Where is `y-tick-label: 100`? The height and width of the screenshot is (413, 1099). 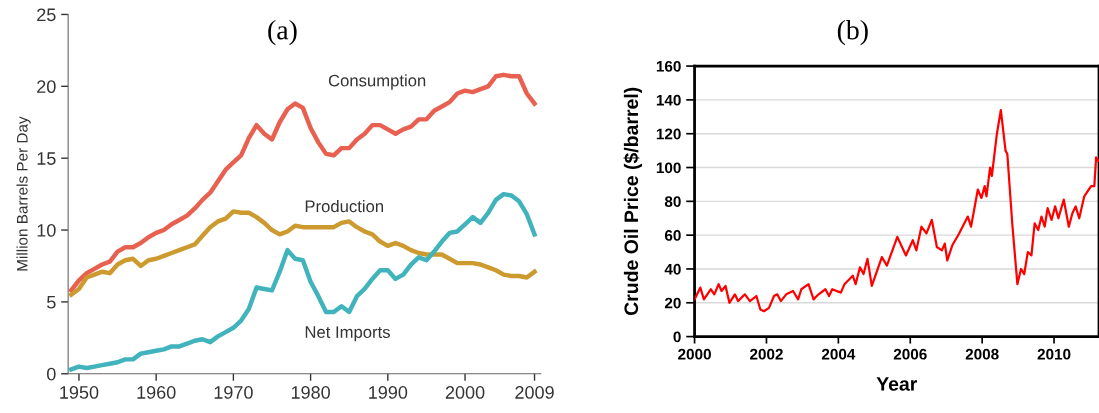
y-tick-label: 100 is located at coordinates (668, 168).